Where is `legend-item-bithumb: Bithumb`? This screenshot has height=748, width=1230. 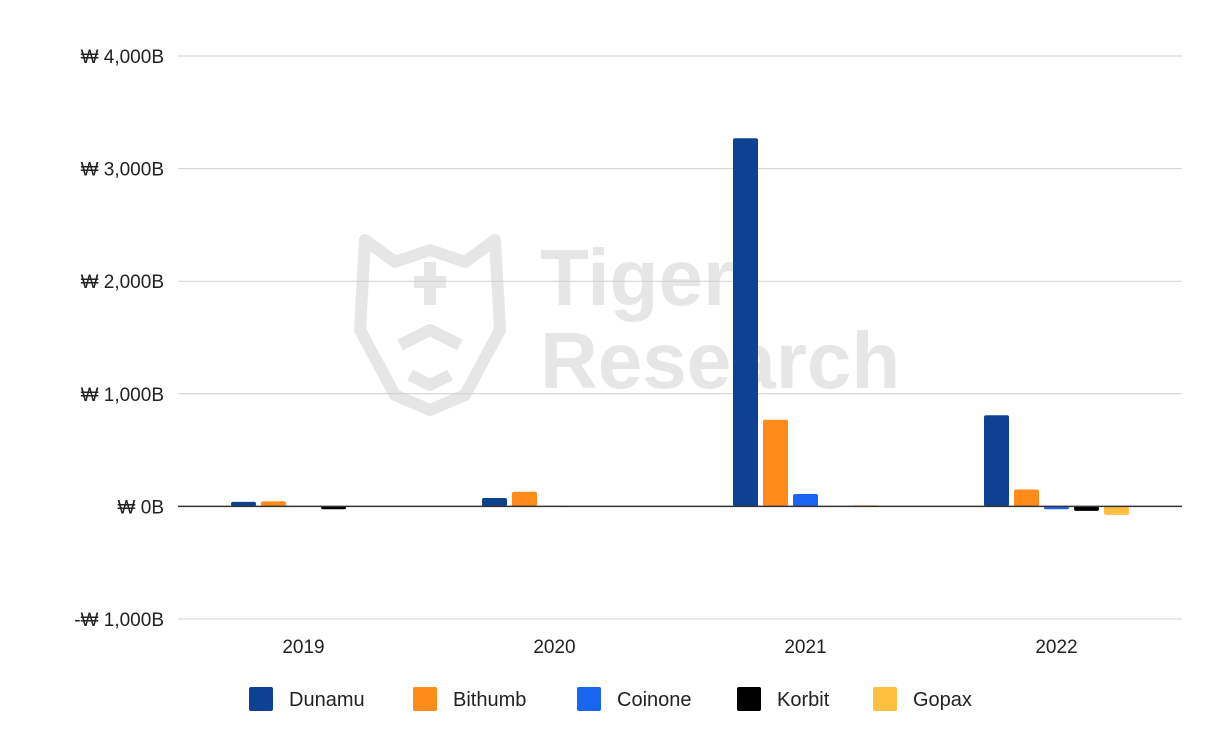
legend-item-bithumb: Bithumb is located at coordinates (469, 699).